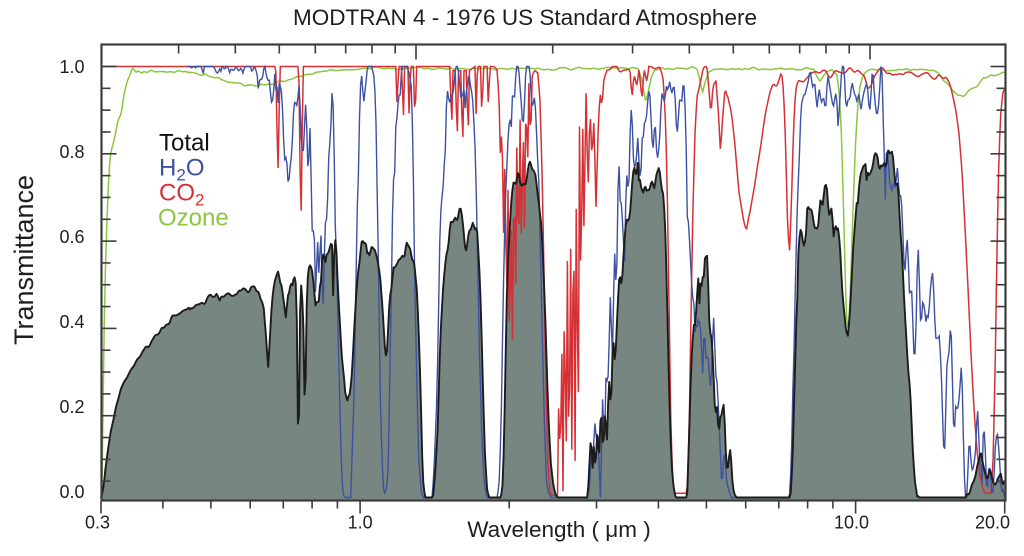  Describe the element at coordinates (992, 523) in the screenshot. I see `svg-text: 20.0` at that location.